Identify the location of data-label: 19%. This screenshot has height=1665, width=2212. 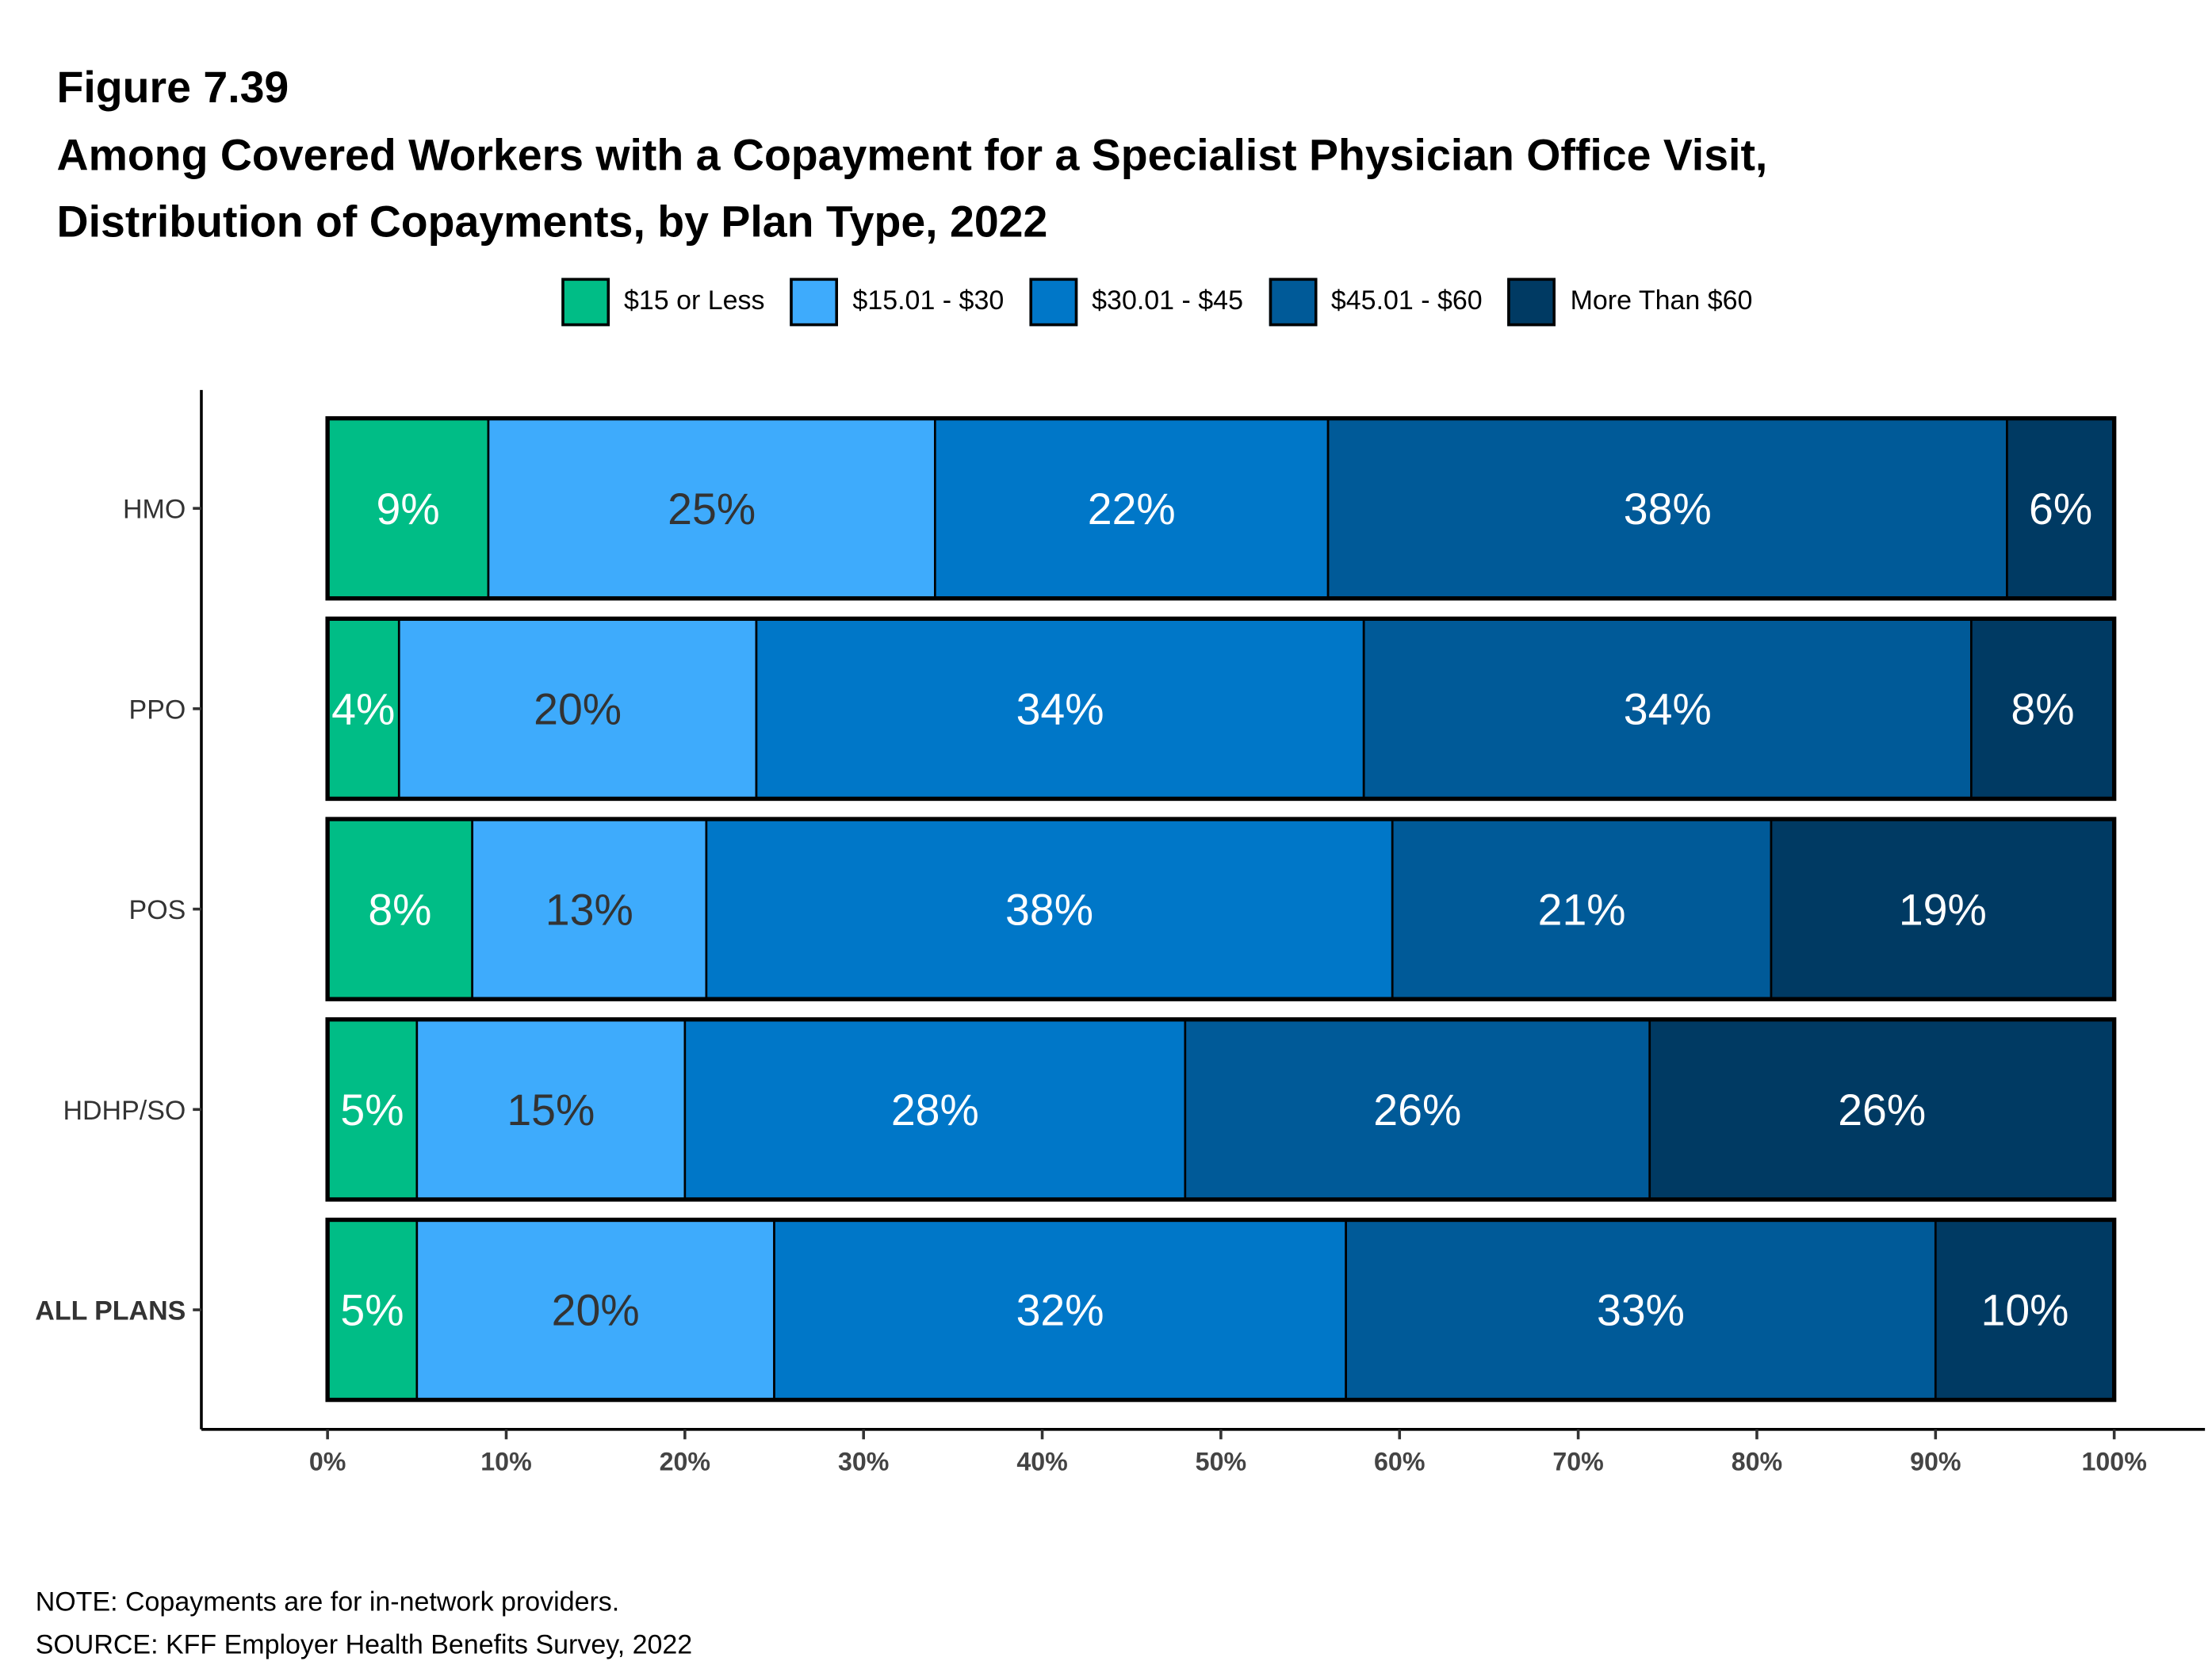
(1943, 909).